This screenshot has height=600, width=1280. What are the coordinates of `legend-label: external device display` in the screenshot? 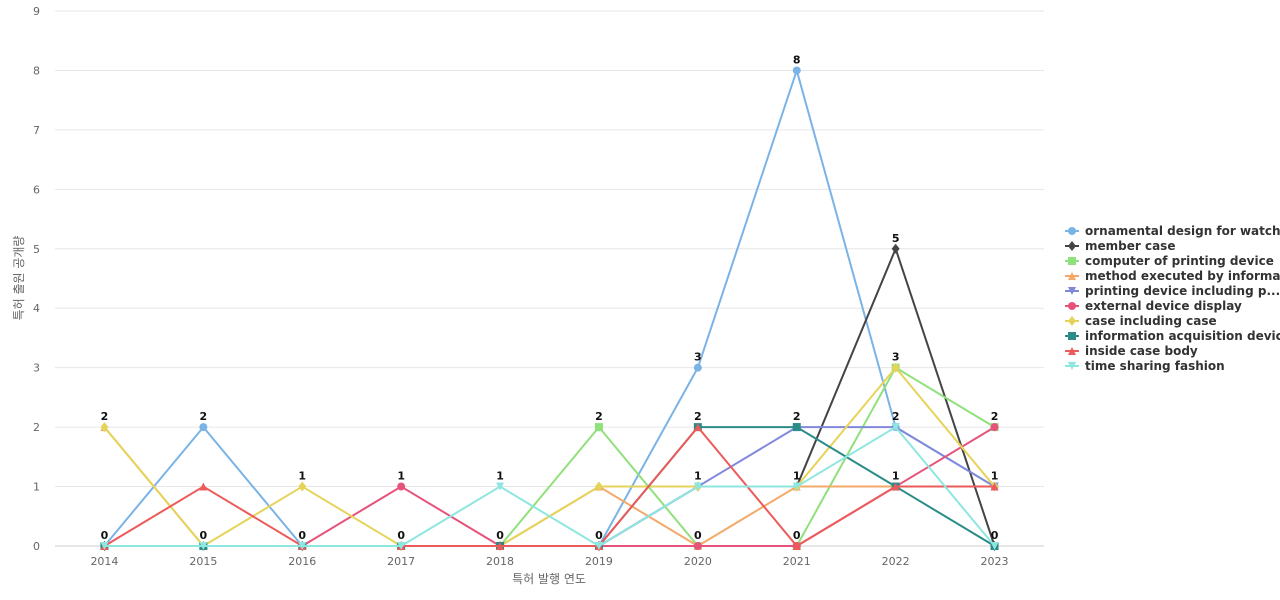 It's located at (1163, 306).